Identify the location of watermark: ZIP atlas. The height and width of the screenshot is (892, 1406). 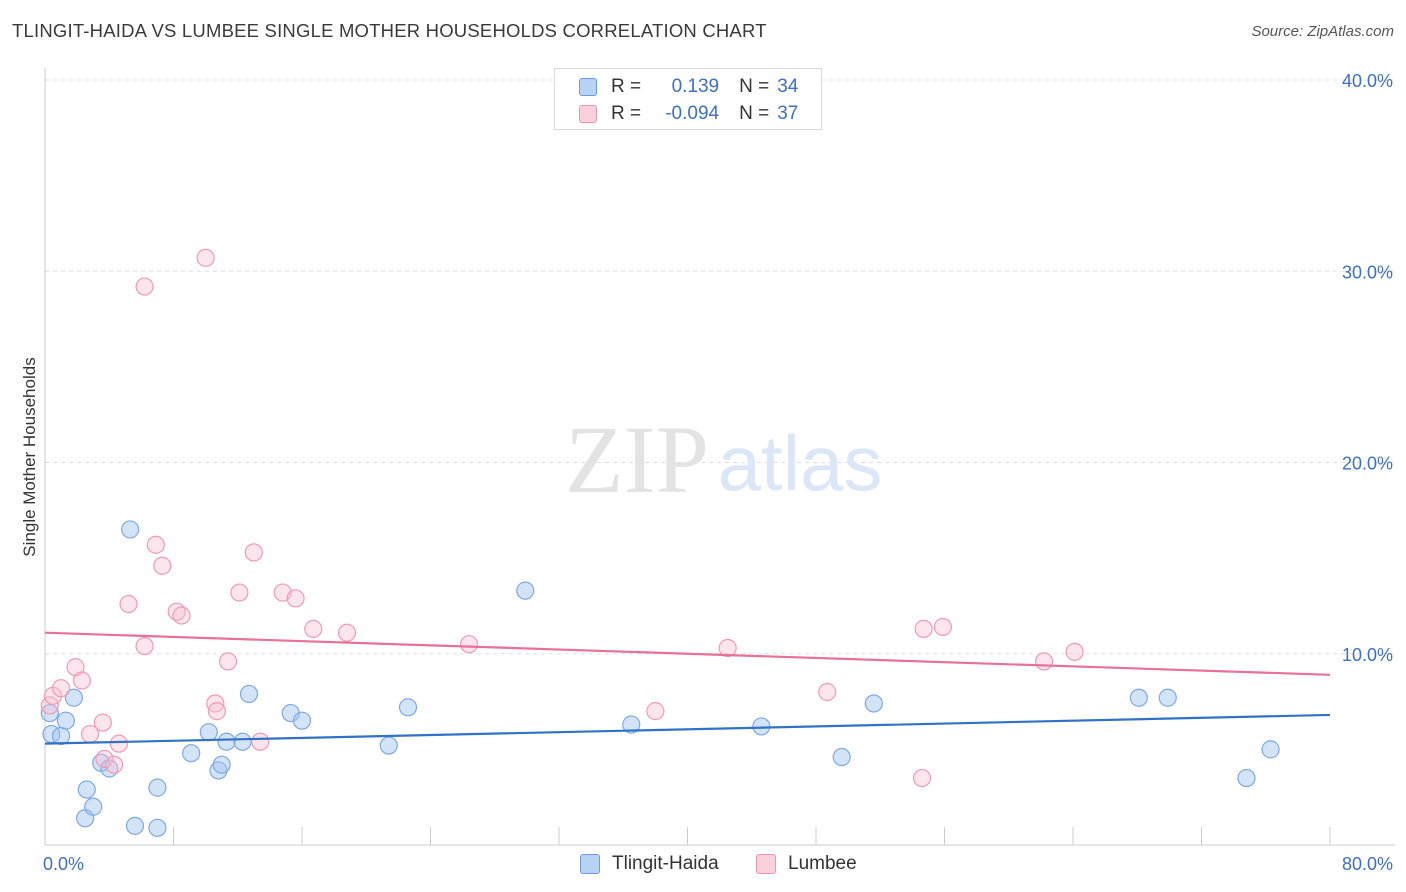
(723, 459).